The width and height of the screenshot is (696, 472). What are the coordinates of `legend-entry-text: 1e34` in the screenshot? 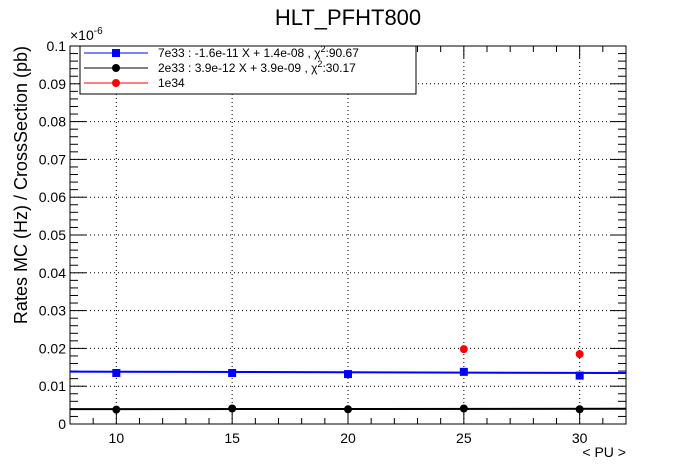 It's located at (171, 83).